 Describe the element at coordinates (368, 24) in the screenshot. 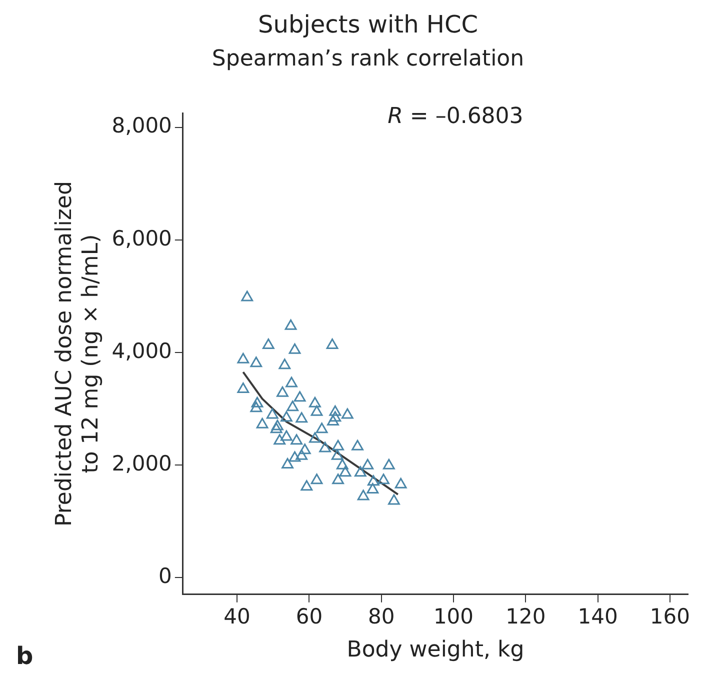

I see `chart-title: Subjects with HCC` at that location.